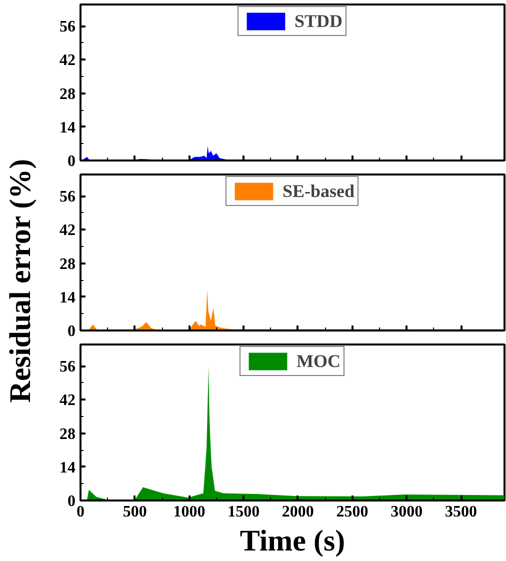  What do you see at coordinates (318, 21) in the screenshot?
I see `legend-label: STDD` at bounding box center [318, 21].